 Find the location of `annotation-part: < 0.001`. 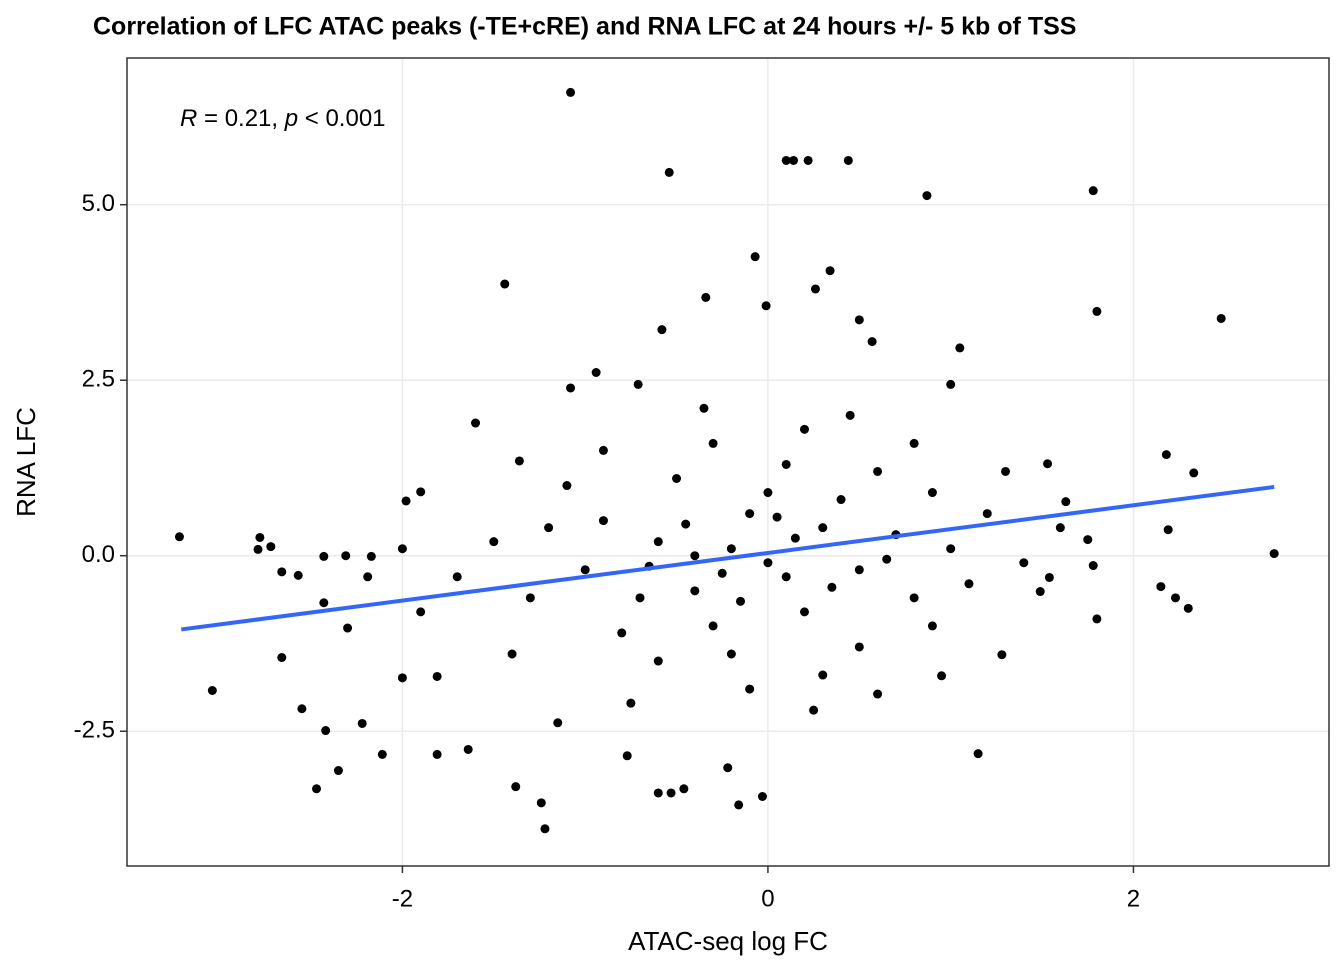

annotation-part: < 0.001 is located at coordinates (341, 118).